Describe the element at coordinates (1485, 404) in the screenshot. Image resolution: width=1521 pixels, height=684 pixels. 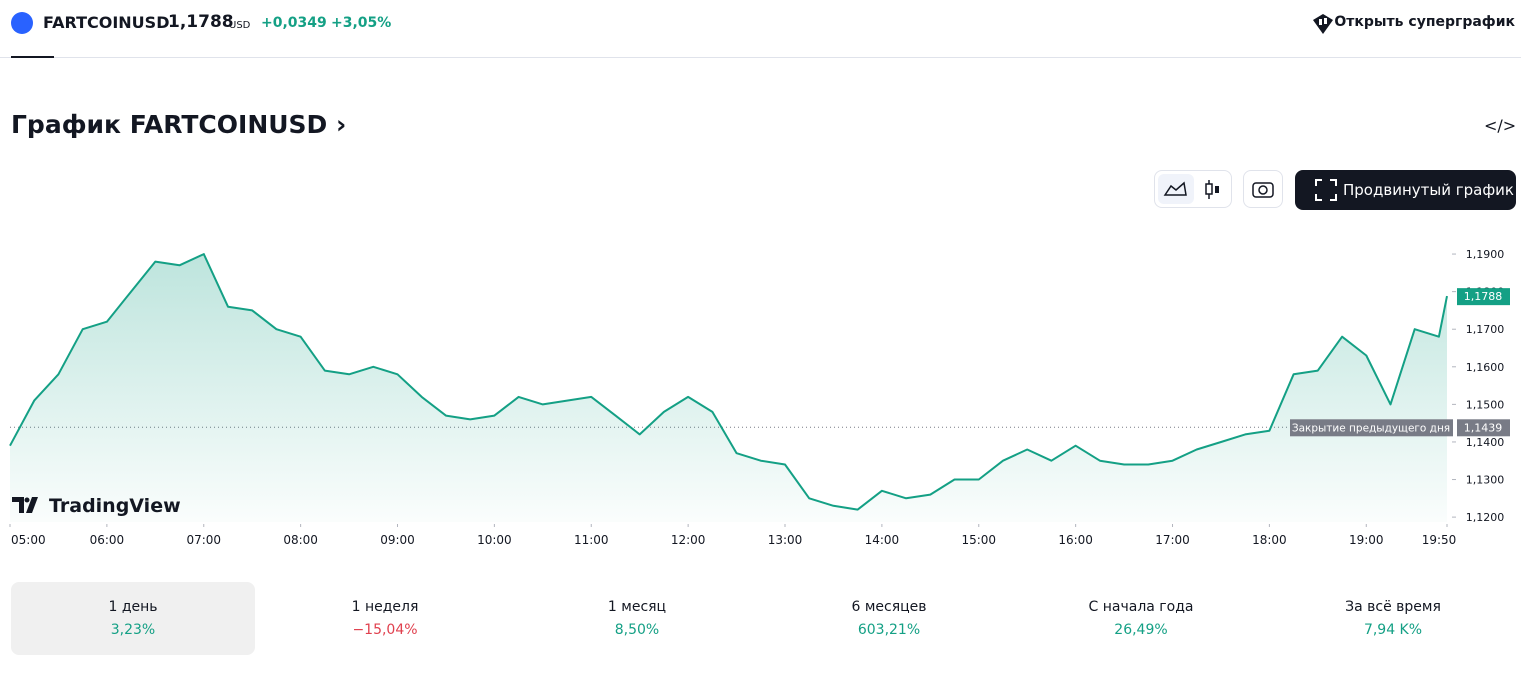
I see `y-tick-label: 1,1500` at that location.